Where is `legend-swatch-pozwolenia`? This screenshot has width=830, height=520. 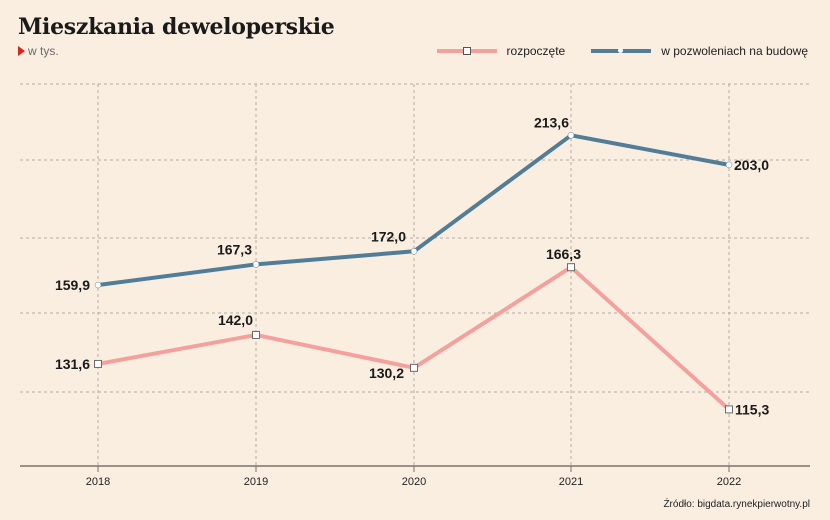
legend-swatch-pozwolenia is located at coordinates (621, 50).